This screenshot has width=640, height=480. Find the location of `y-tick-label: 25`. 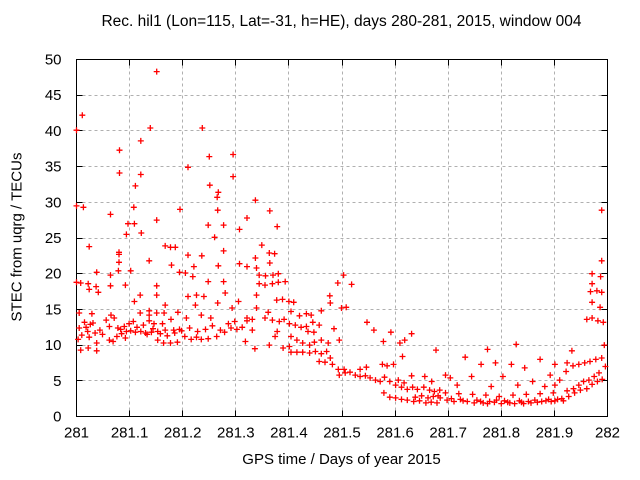

y-tick-label: 25 is located at coordinates (53, 238).